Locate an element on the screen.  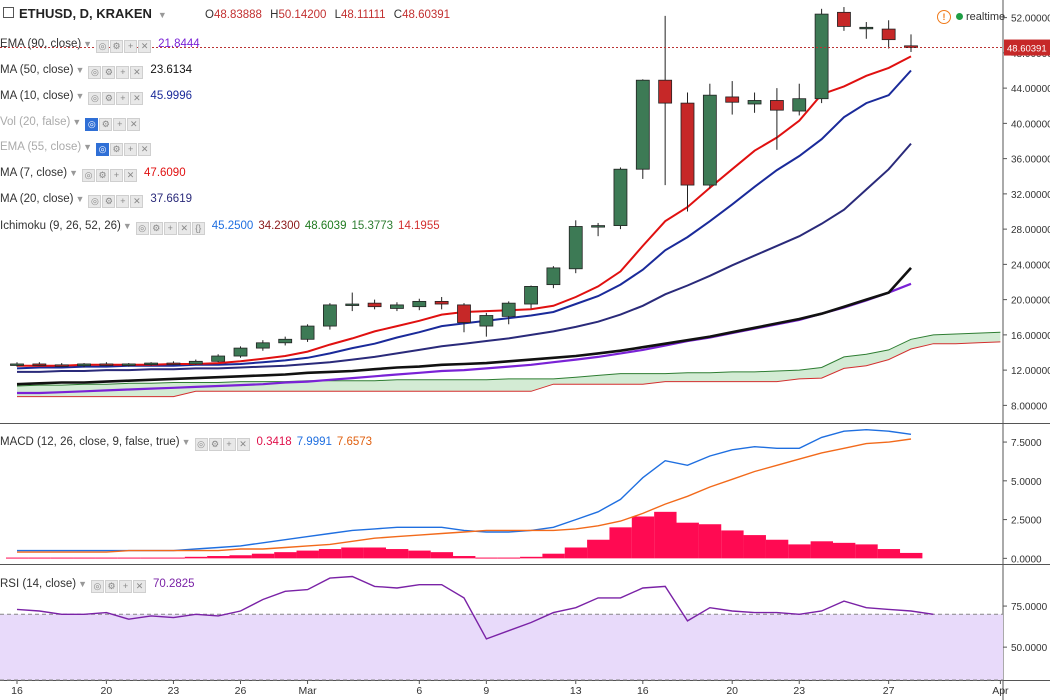
indicator-legend-row: MA (7, close) ▼ ◎ ⚙ + ✕ 47.6090 is located at coordinates (93, 173).